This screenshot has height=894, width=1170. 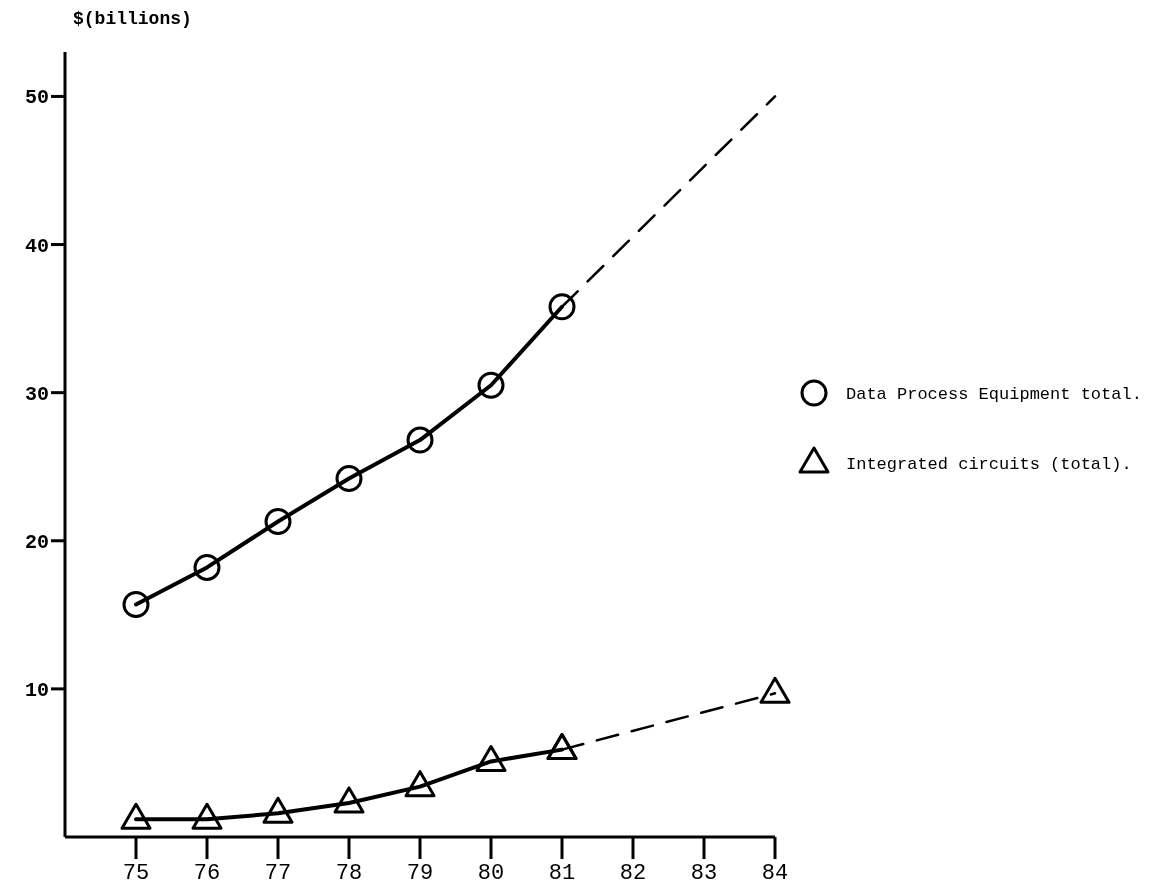 I want to click on x-tick-label: 84, so click(x=775, y=873).